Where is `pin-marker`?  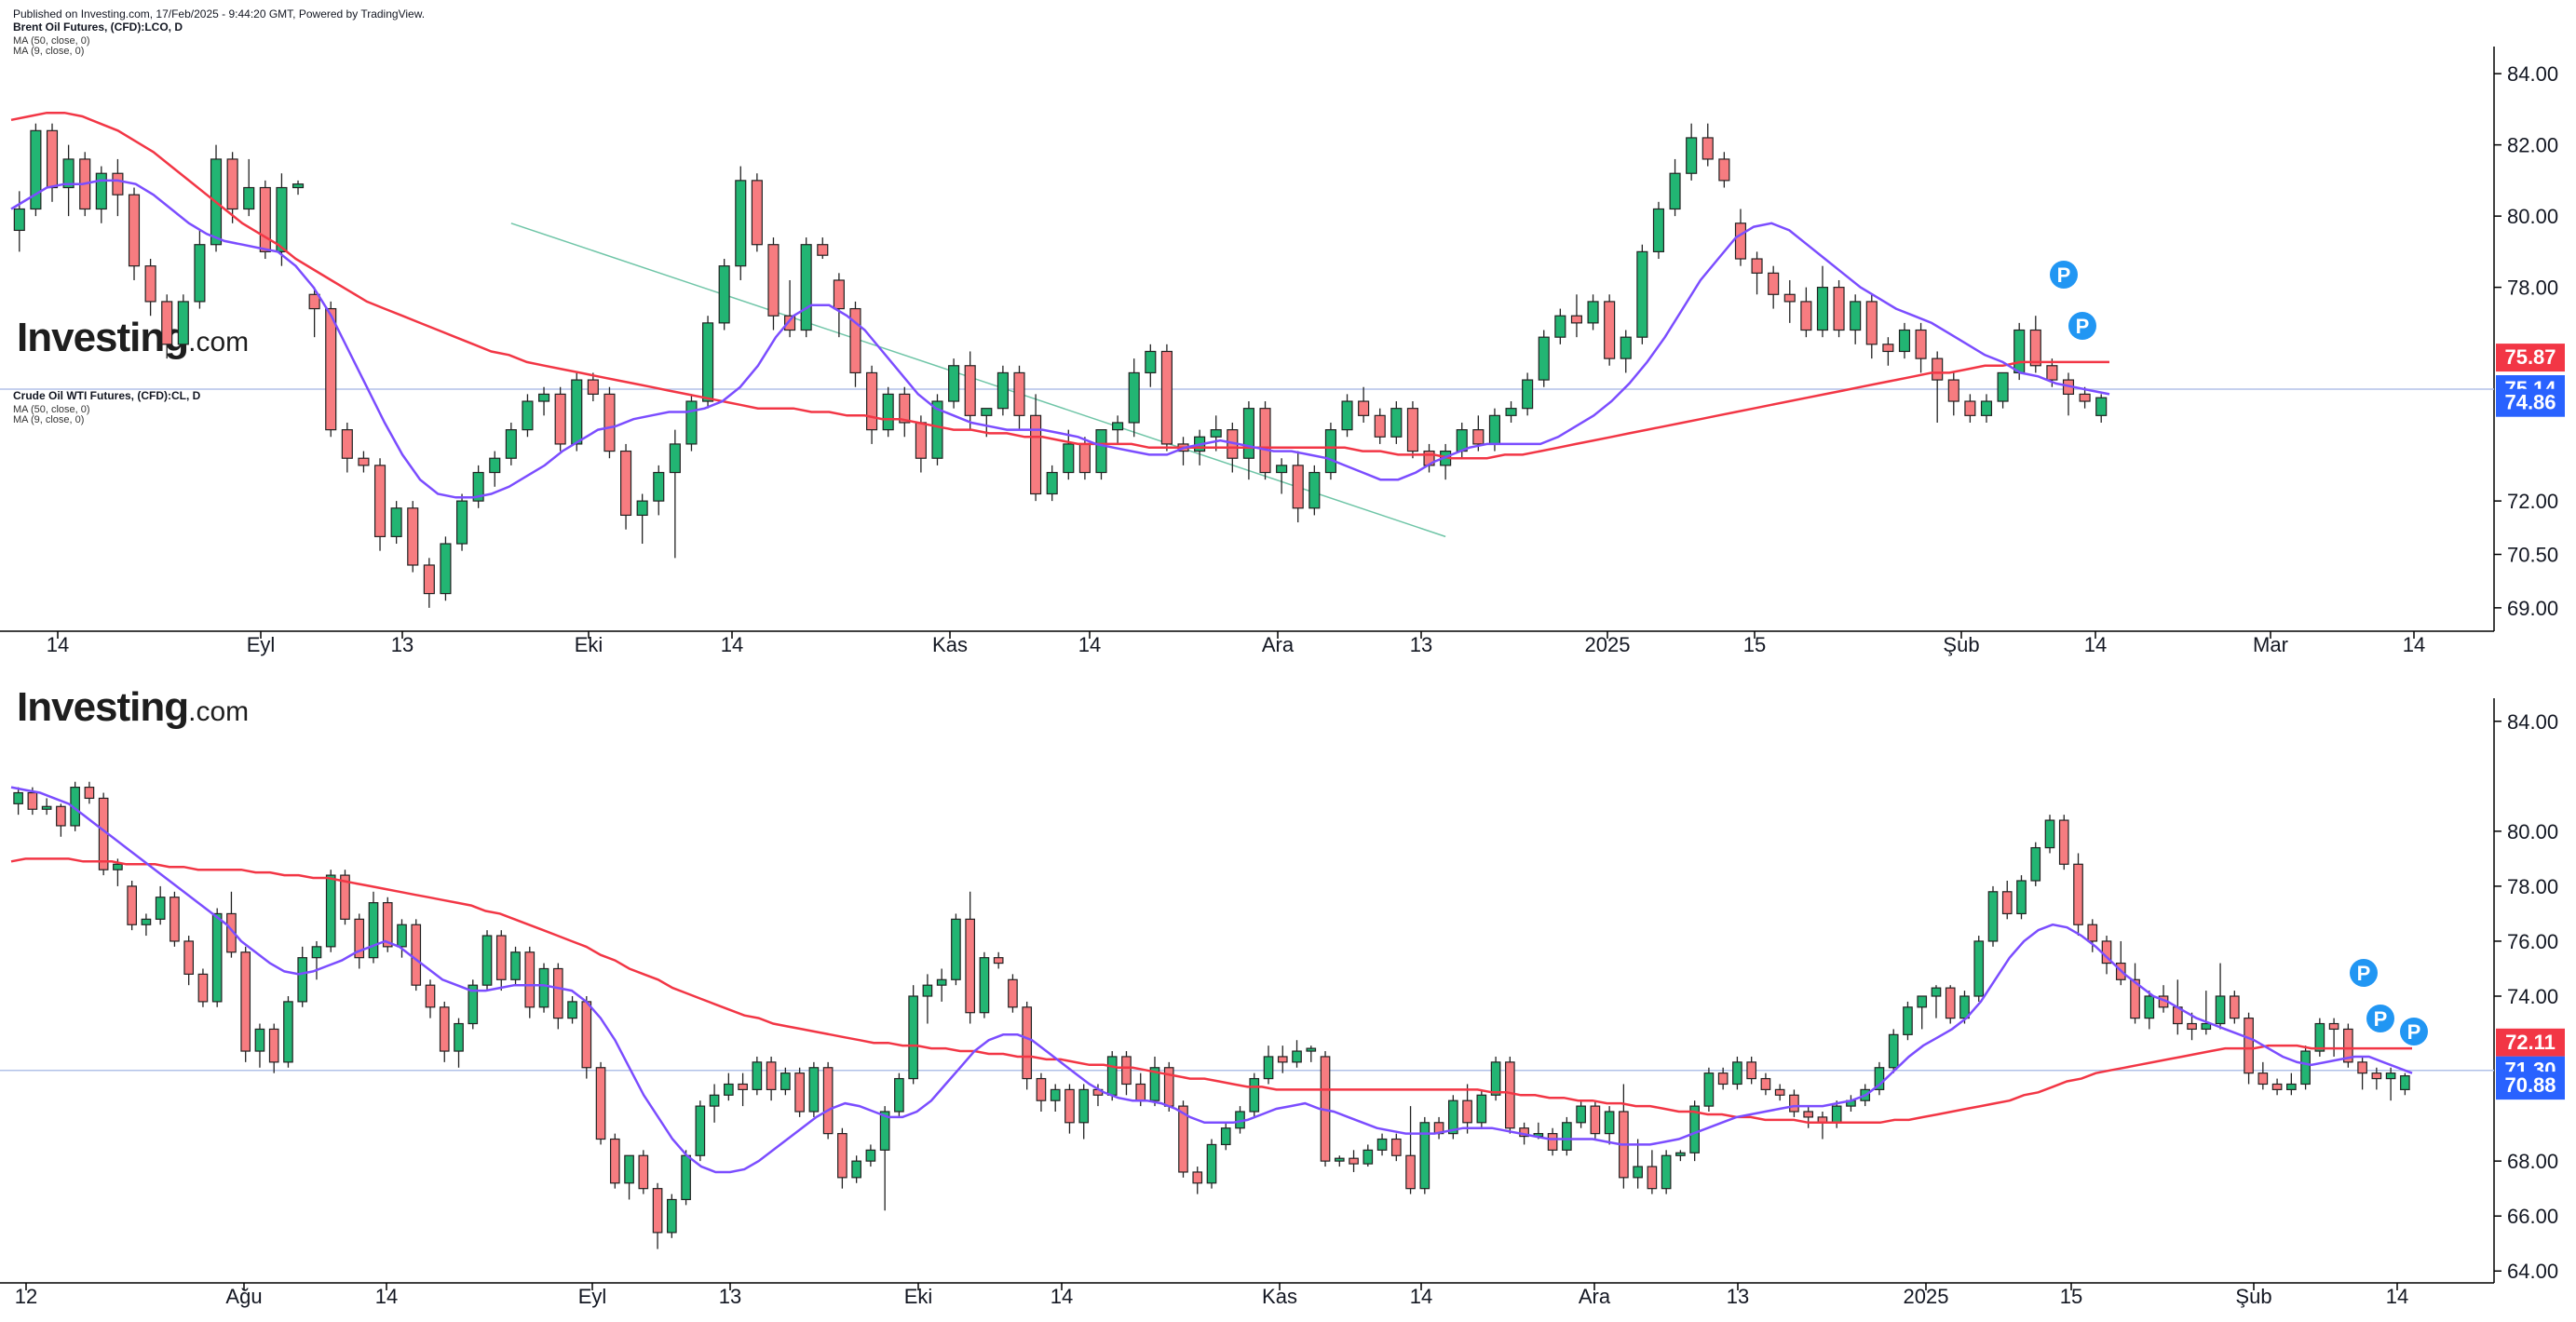 pin-marker is located at coordinates (2082, 326).